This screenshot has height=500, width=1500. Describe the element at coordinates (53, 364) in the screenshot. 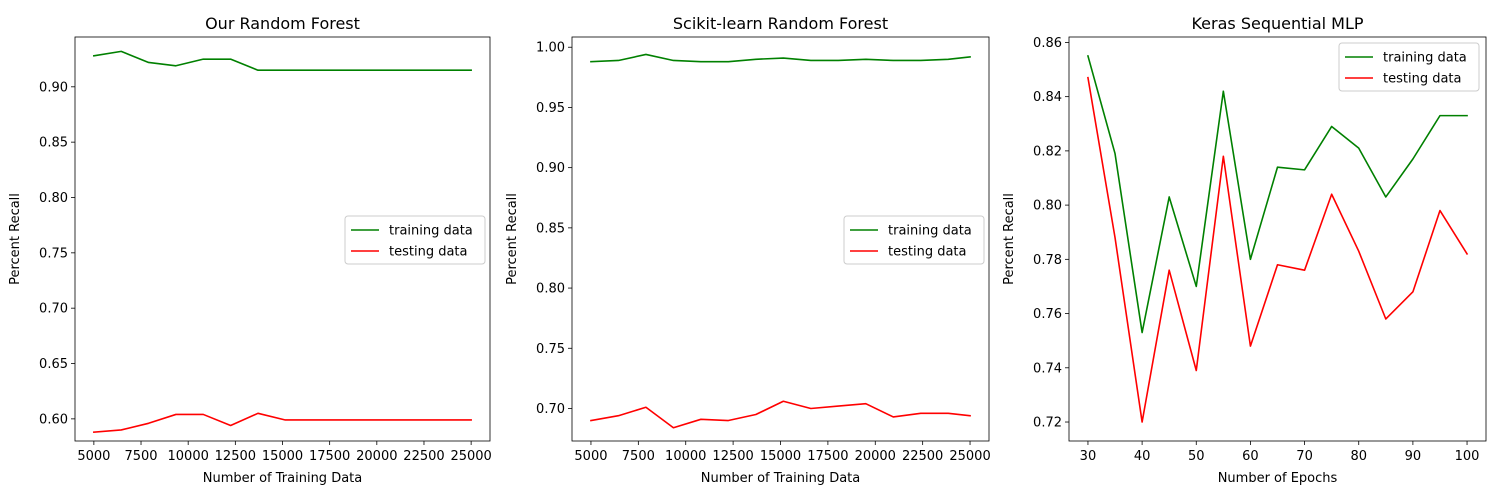

I see `y-tick-label: 0.65` at that location.